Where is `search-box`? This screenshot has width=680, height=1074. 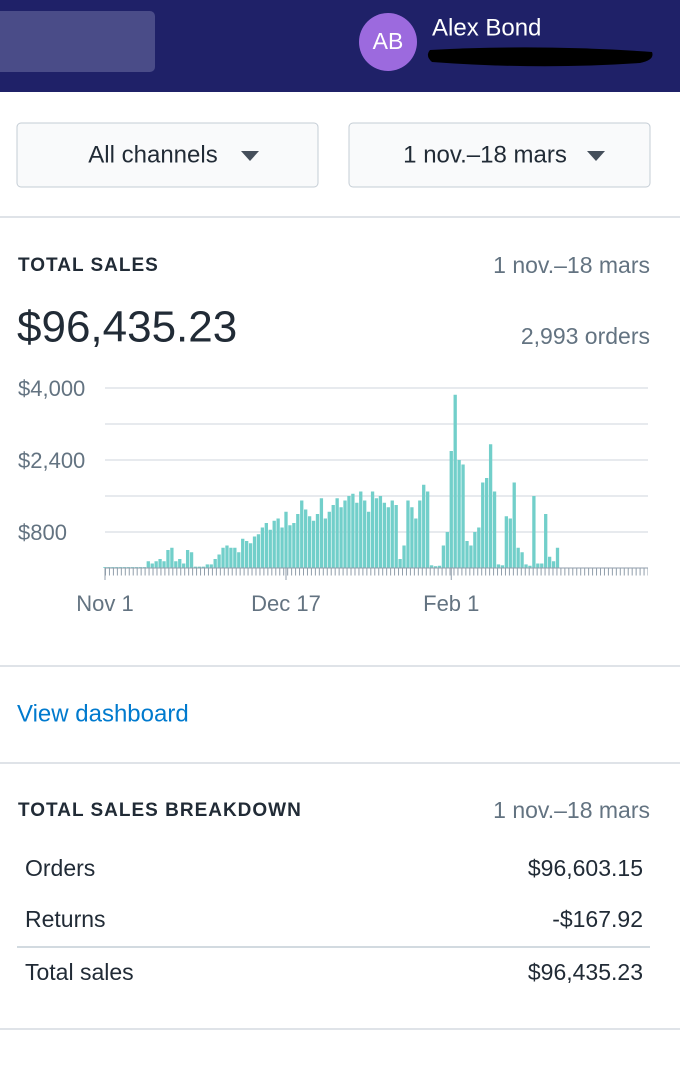 search-box is located at coordinates (77, 41).